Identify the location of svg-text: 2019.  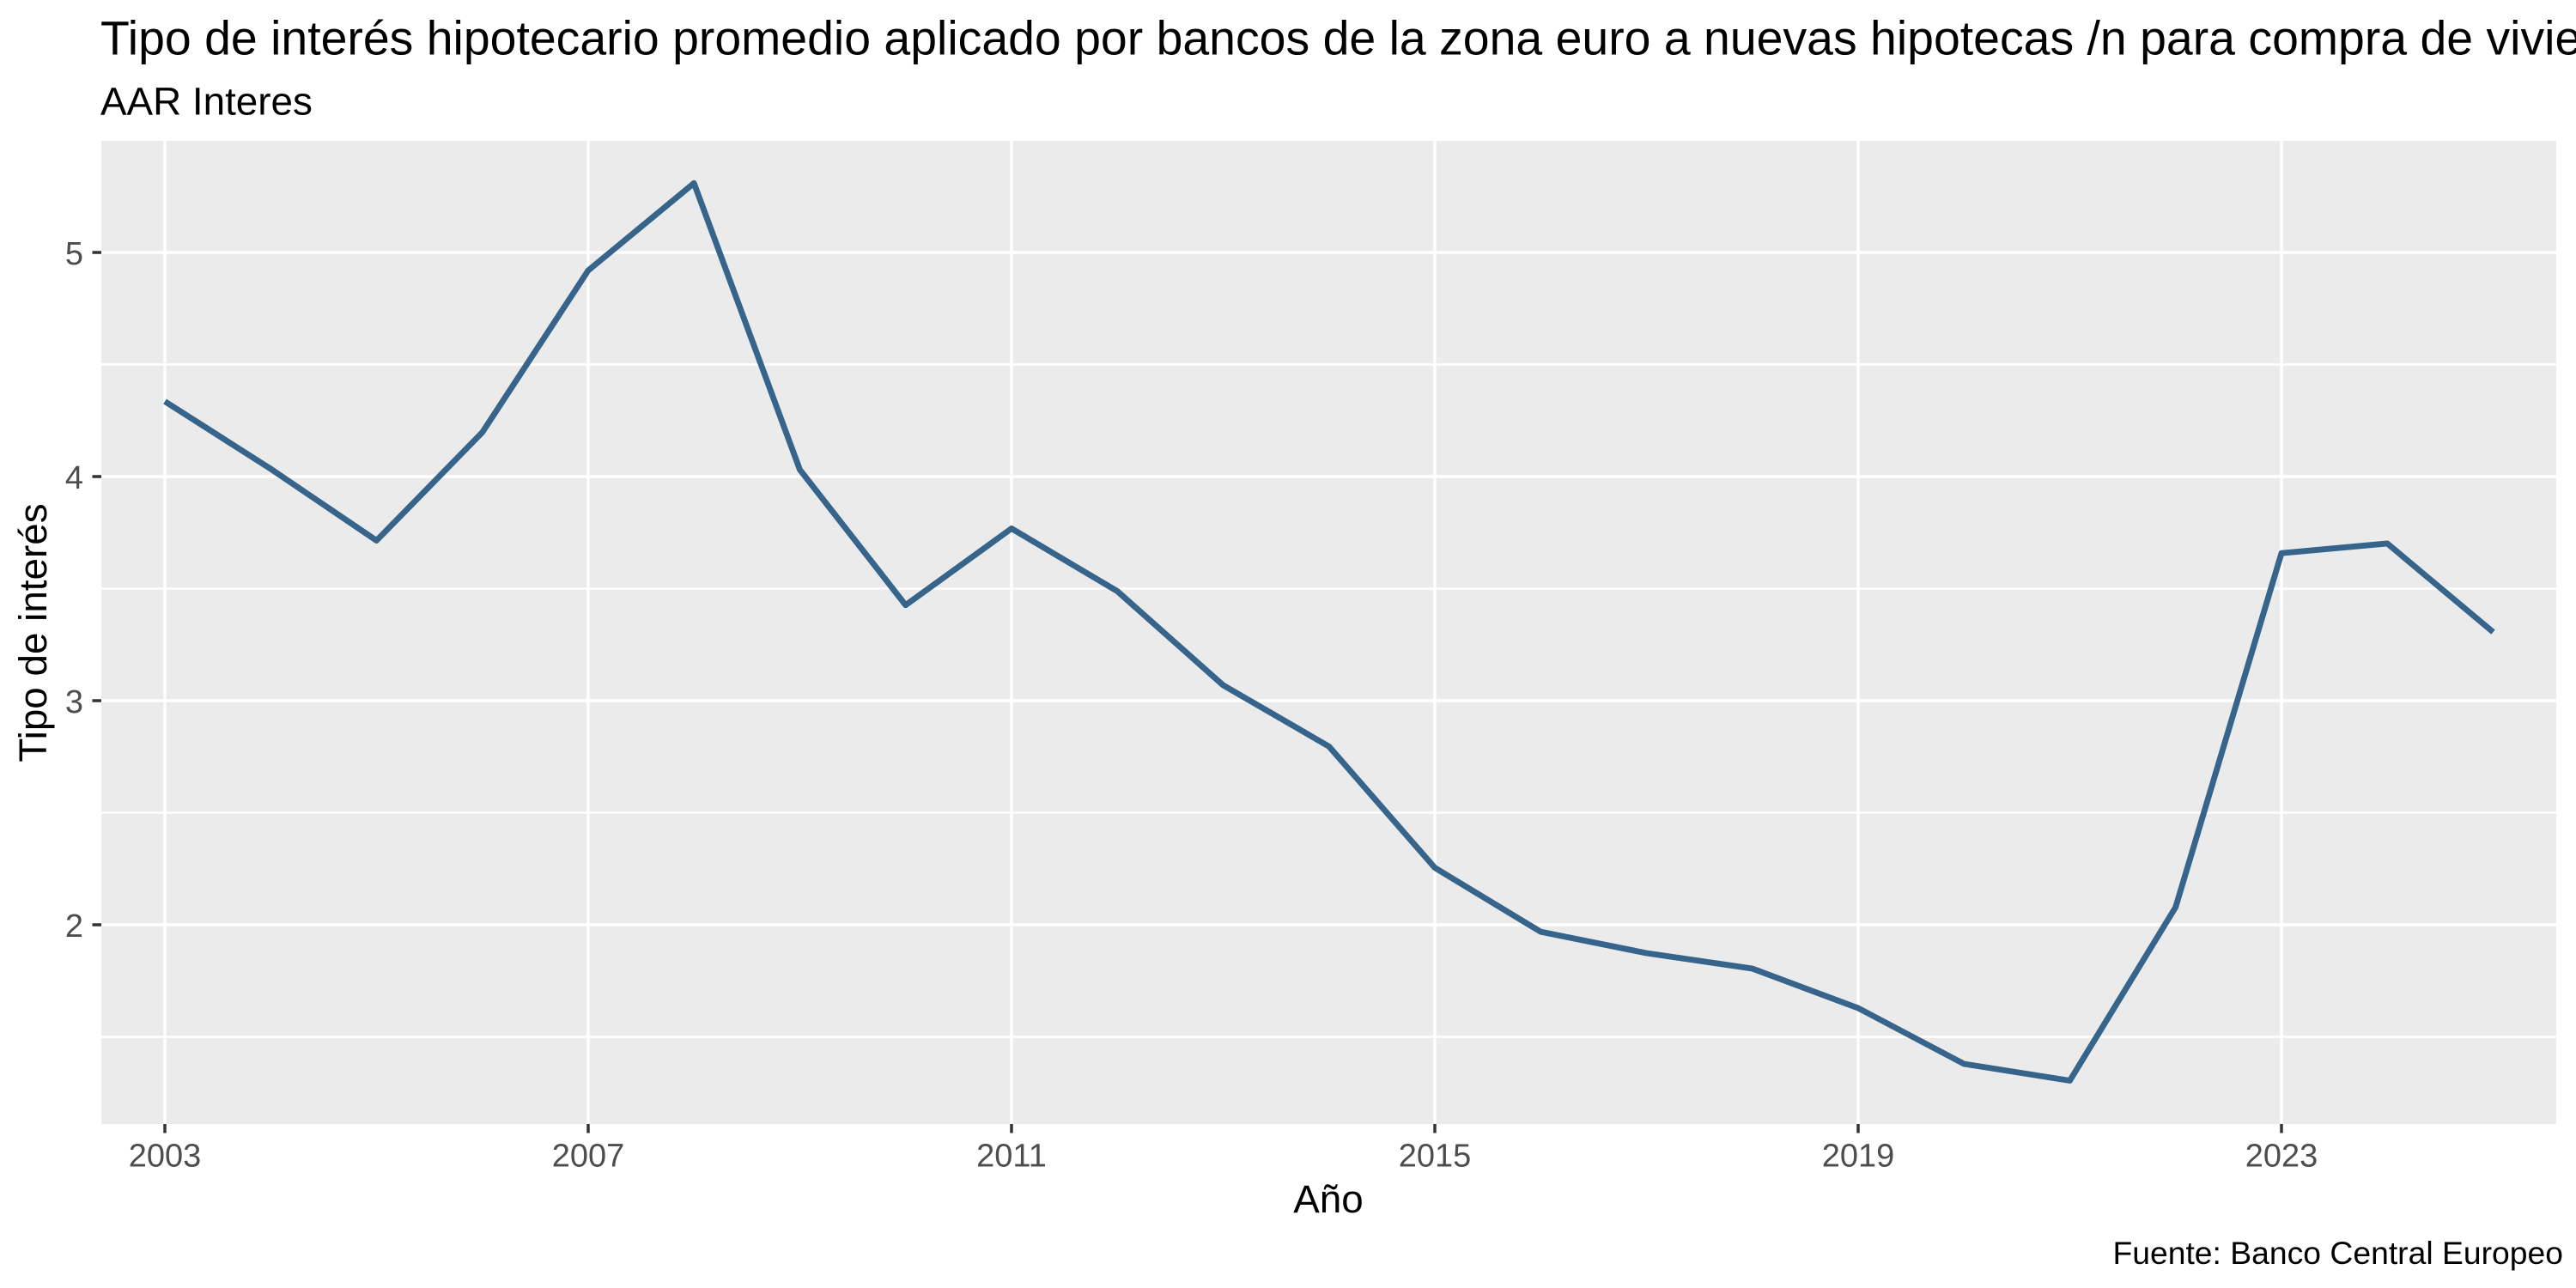
(1858, 1156).